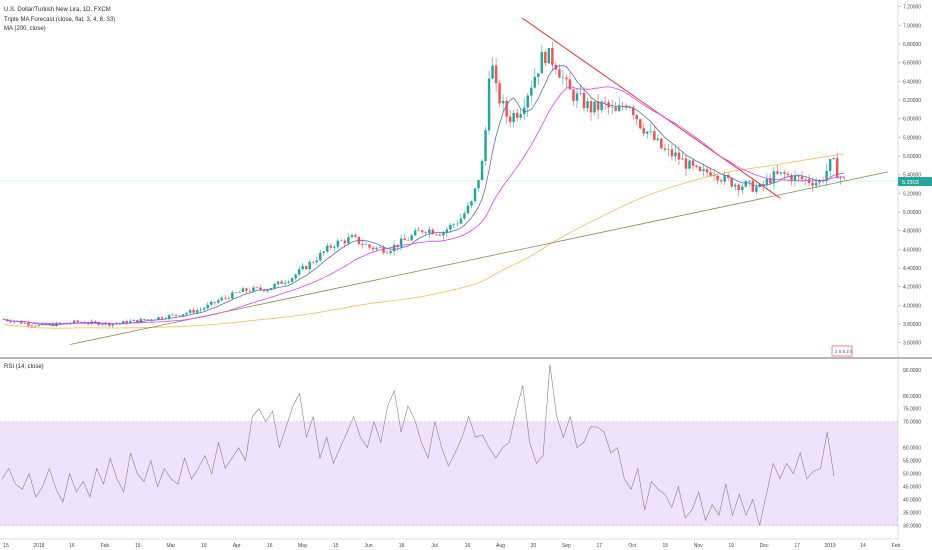 The height and width of the screenshot is (550, 932). Describe the element at coordinates (534, 546) in the screenshot. I see `time-tick-label: 20` at that location.